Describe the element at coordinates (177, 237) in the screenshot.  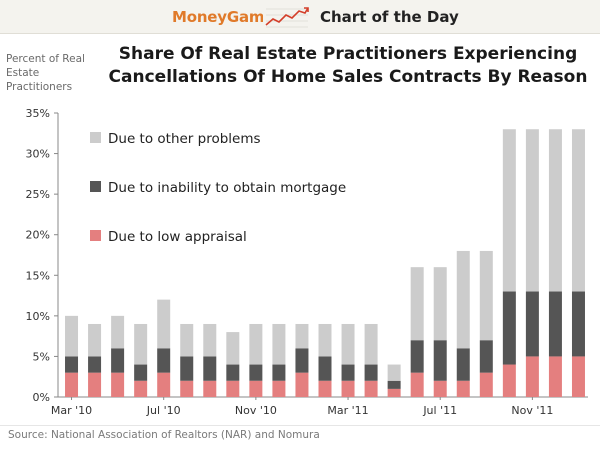
I see `legend-label: Due to low appraisal` at that location.